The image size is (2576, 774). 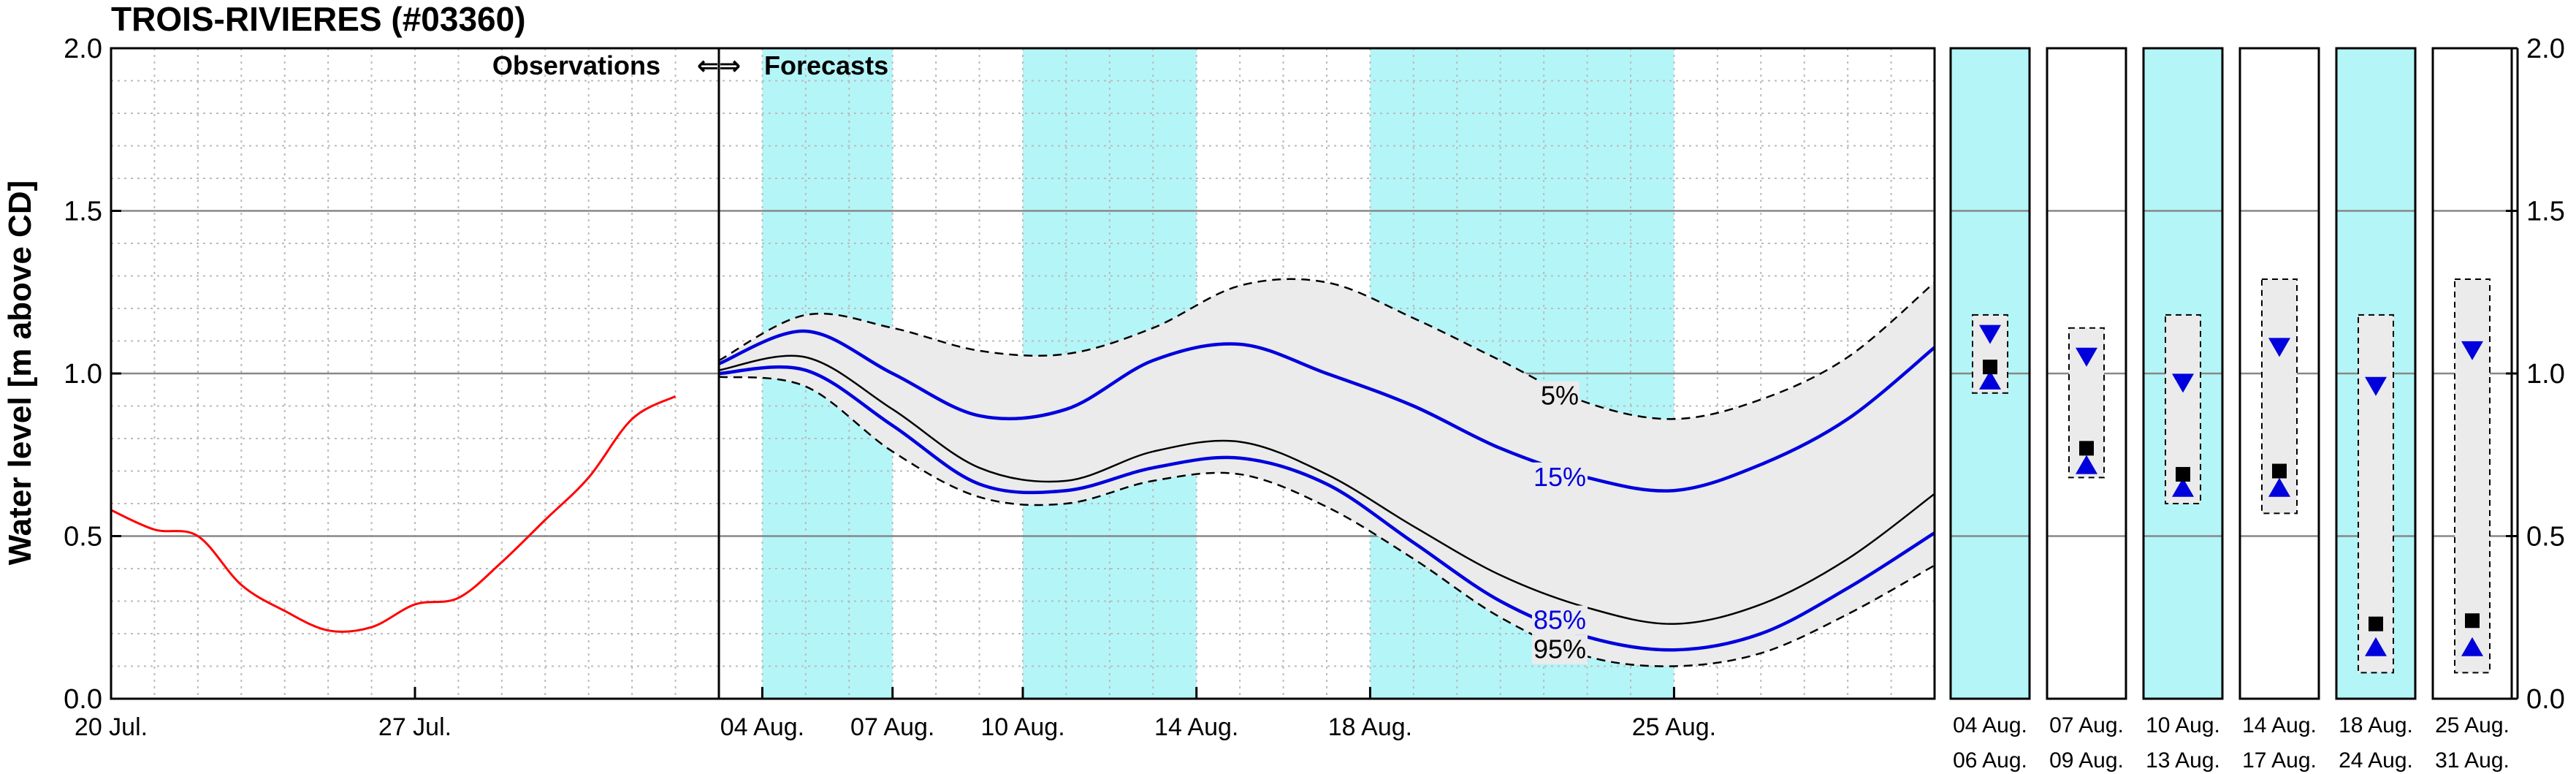 What do you see at coordinates (83, 374) in the screenshot?
I see `y-tick-label: 1.0` at bounding box center [83, 374].